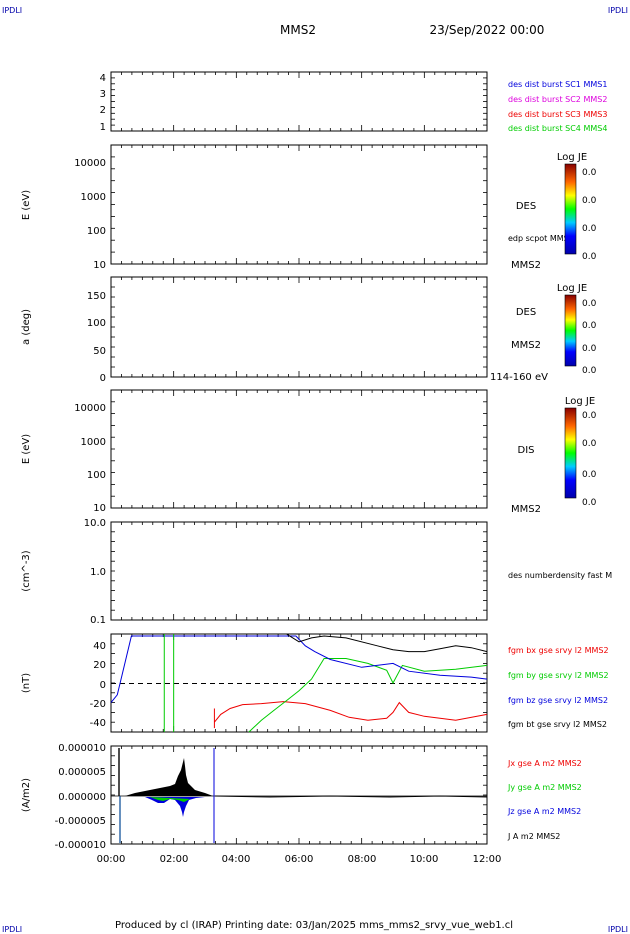  Describe the element at coordinates (589, 416) in the screenshot. I see `p4-colorbar-tick-1: 0.0` at that location.